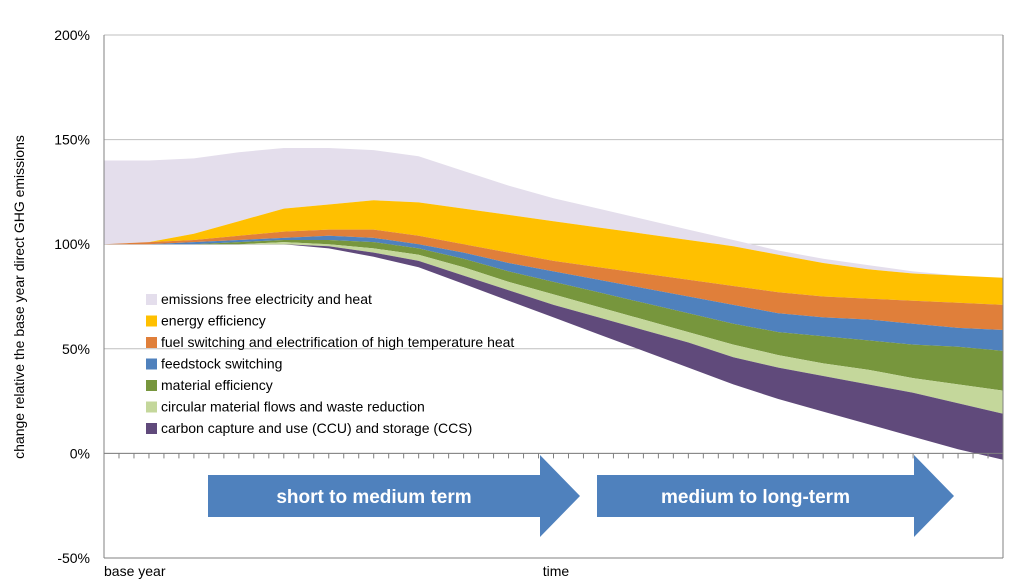  What do you see at coordinates (217, 385) in the screenshot?
I see `legend-label-5: material efficiency` at bounding box center [217, 385].